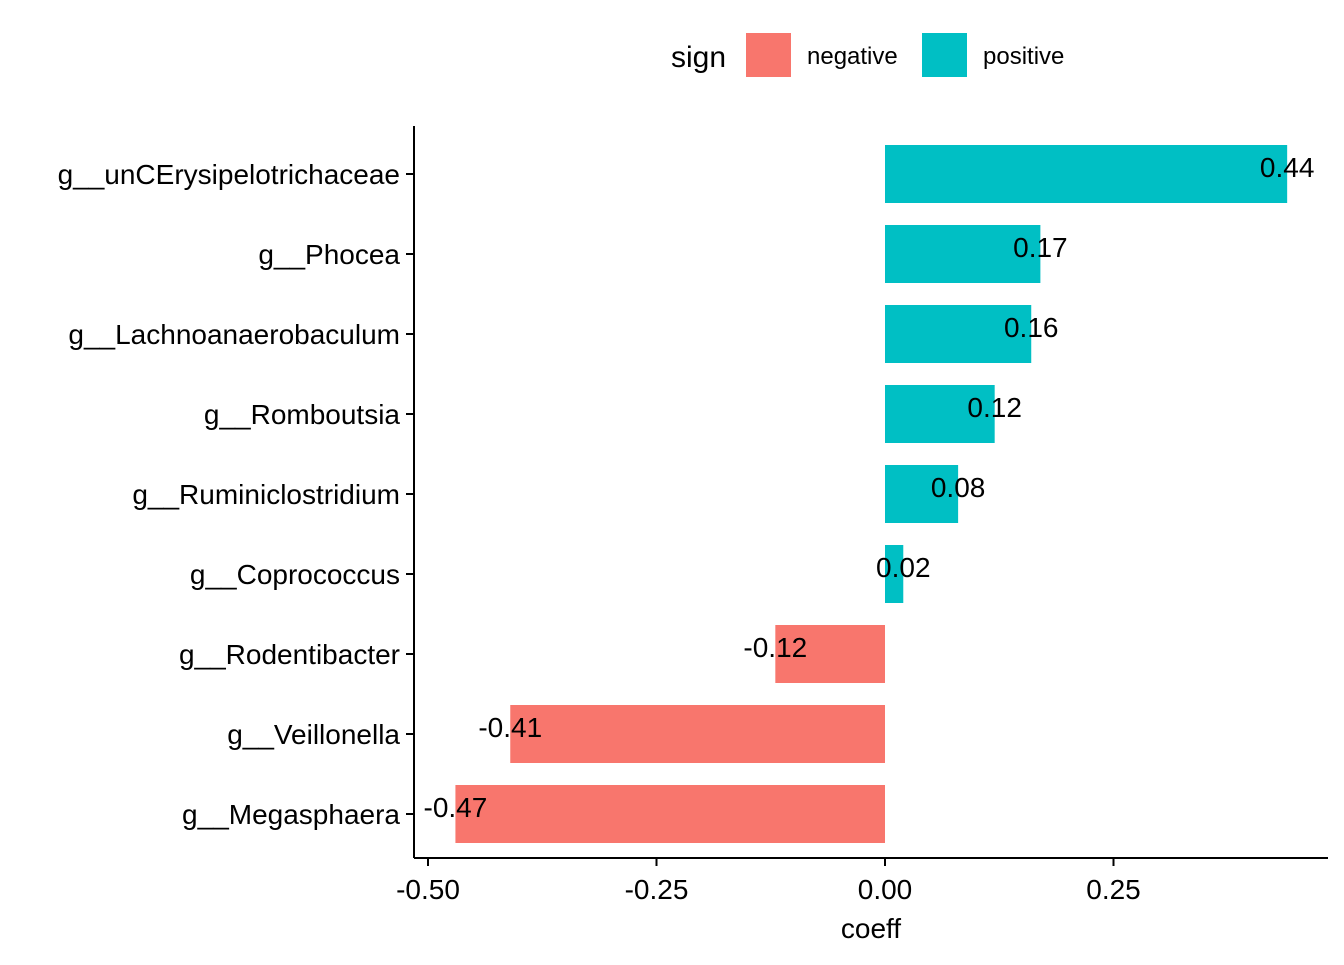 This screenshot has height=965, width=1344. What do you see at coordinates (958, 487) in the screenshot?
I see `data-label: 0.08` at bounding box center [958, 487].